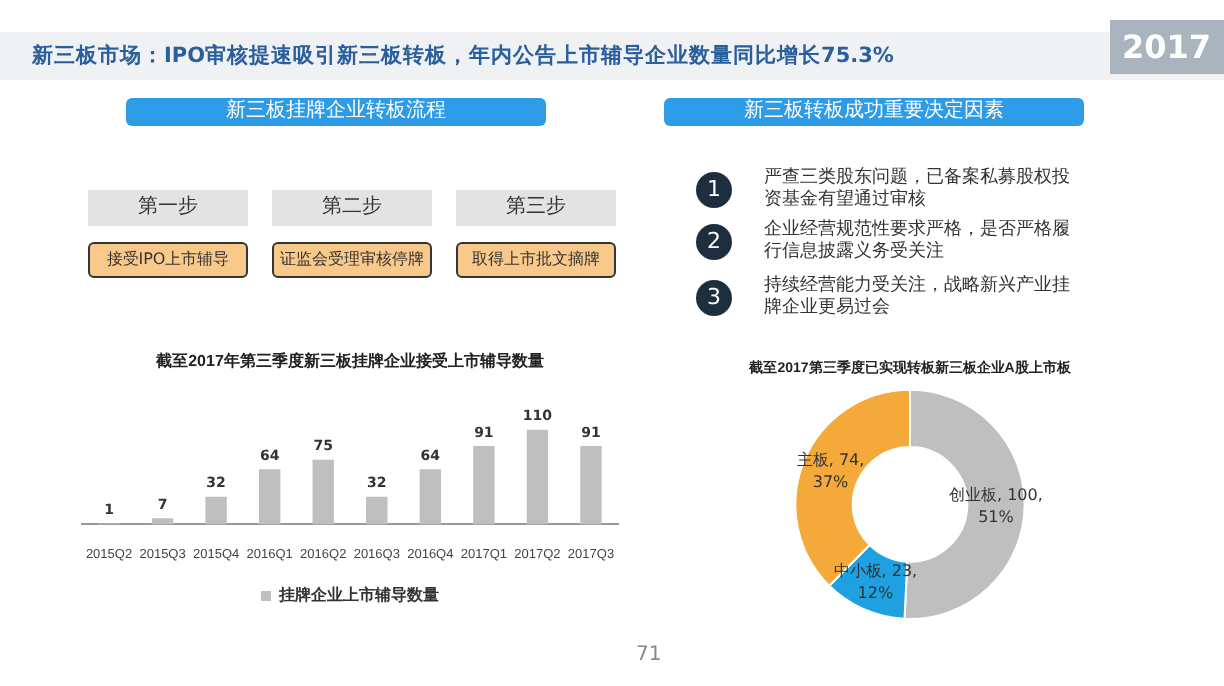  What do you see at coordinates (918, 242) in the screenshot?
I see `text: 企业经营规范性要求严格，是否严格履行信息披露义务受关注` at bounding box center [918, 242].